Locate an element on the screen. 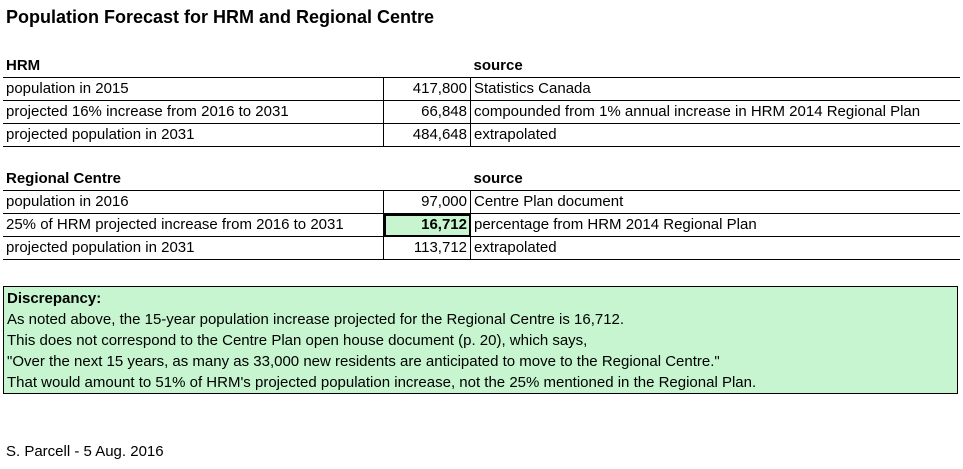 This screenshot has height=469, width=963. hrm-heading: HRM is located at coordinates (193, 66).